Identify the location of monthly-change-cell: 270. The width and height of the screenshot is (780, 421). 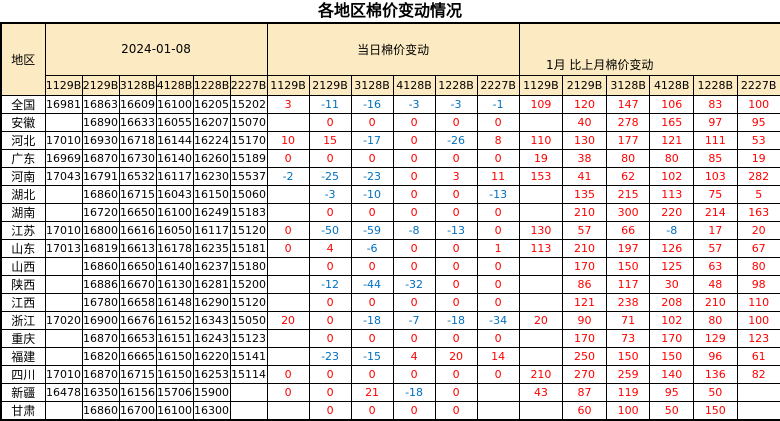
(584, 374).